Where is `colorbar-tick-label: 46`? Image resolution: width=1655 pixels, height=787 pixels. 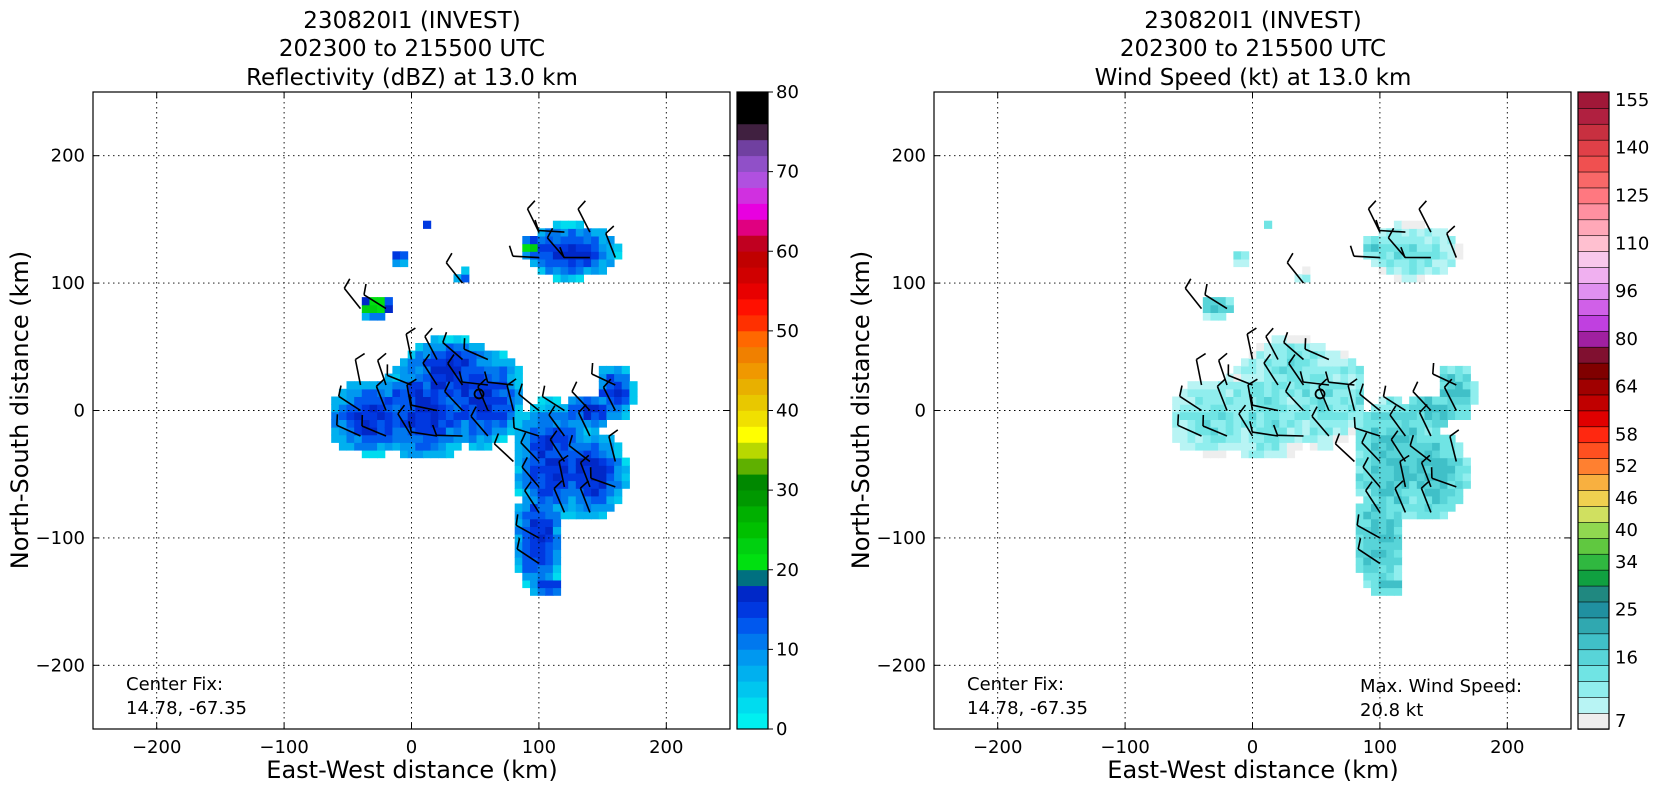
colorbar-tick-label: 46 is located at coordinates (1626, 498).